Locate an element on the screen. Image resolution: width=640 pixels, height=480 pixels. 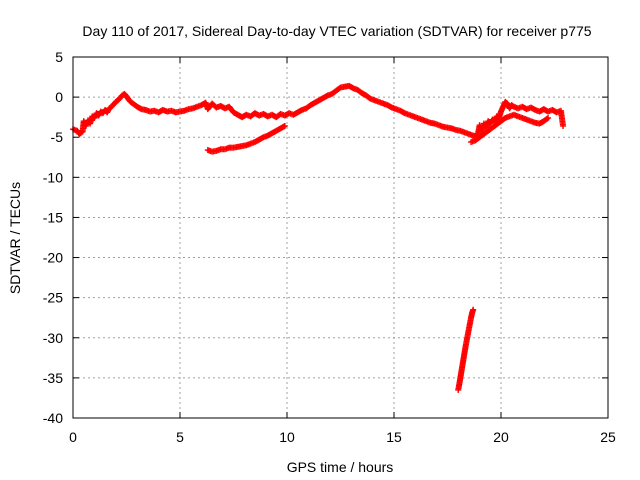
y-tick-label: -25 is located at coordinates (53, 298).